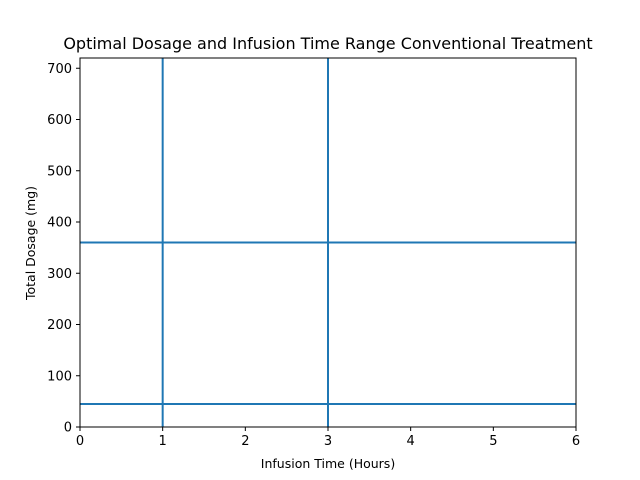 This screenshot has height=480, width=640. Describe the element at coordinates (576, 441) in the screenshot. I see `x-tick-label: 6` at that location.